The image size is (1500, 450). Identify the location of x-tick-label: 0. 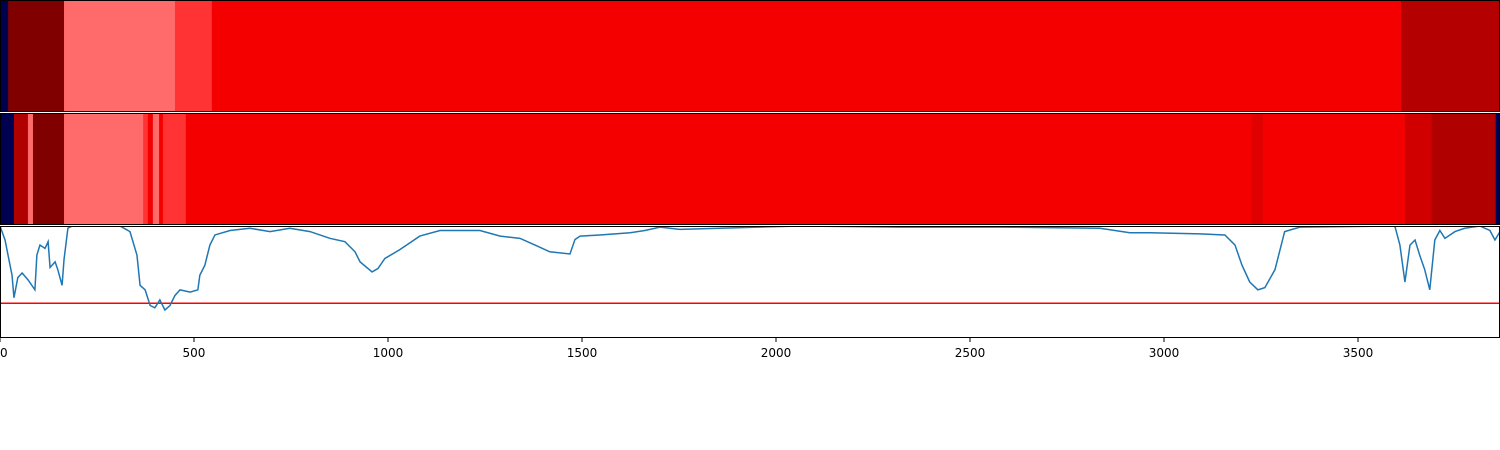
(4, 353).